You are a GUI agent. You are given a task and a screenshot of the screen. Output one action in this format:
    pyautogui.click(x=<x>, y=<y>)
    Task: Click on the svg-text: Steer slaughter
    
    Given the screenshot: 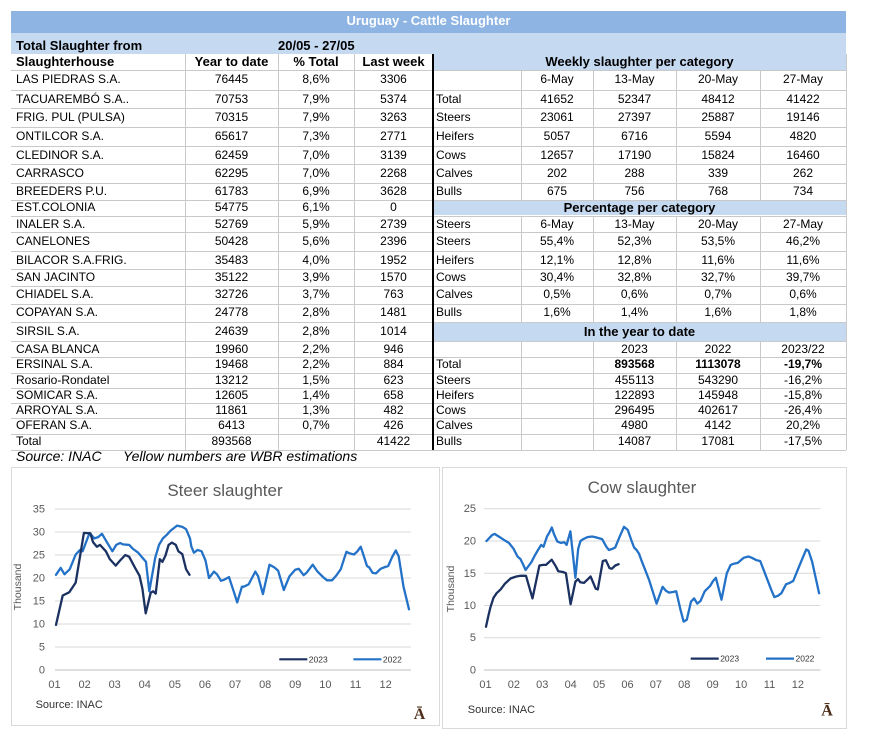 What is the action you would take?
    pyautogui.click(x=225, y=490)
    